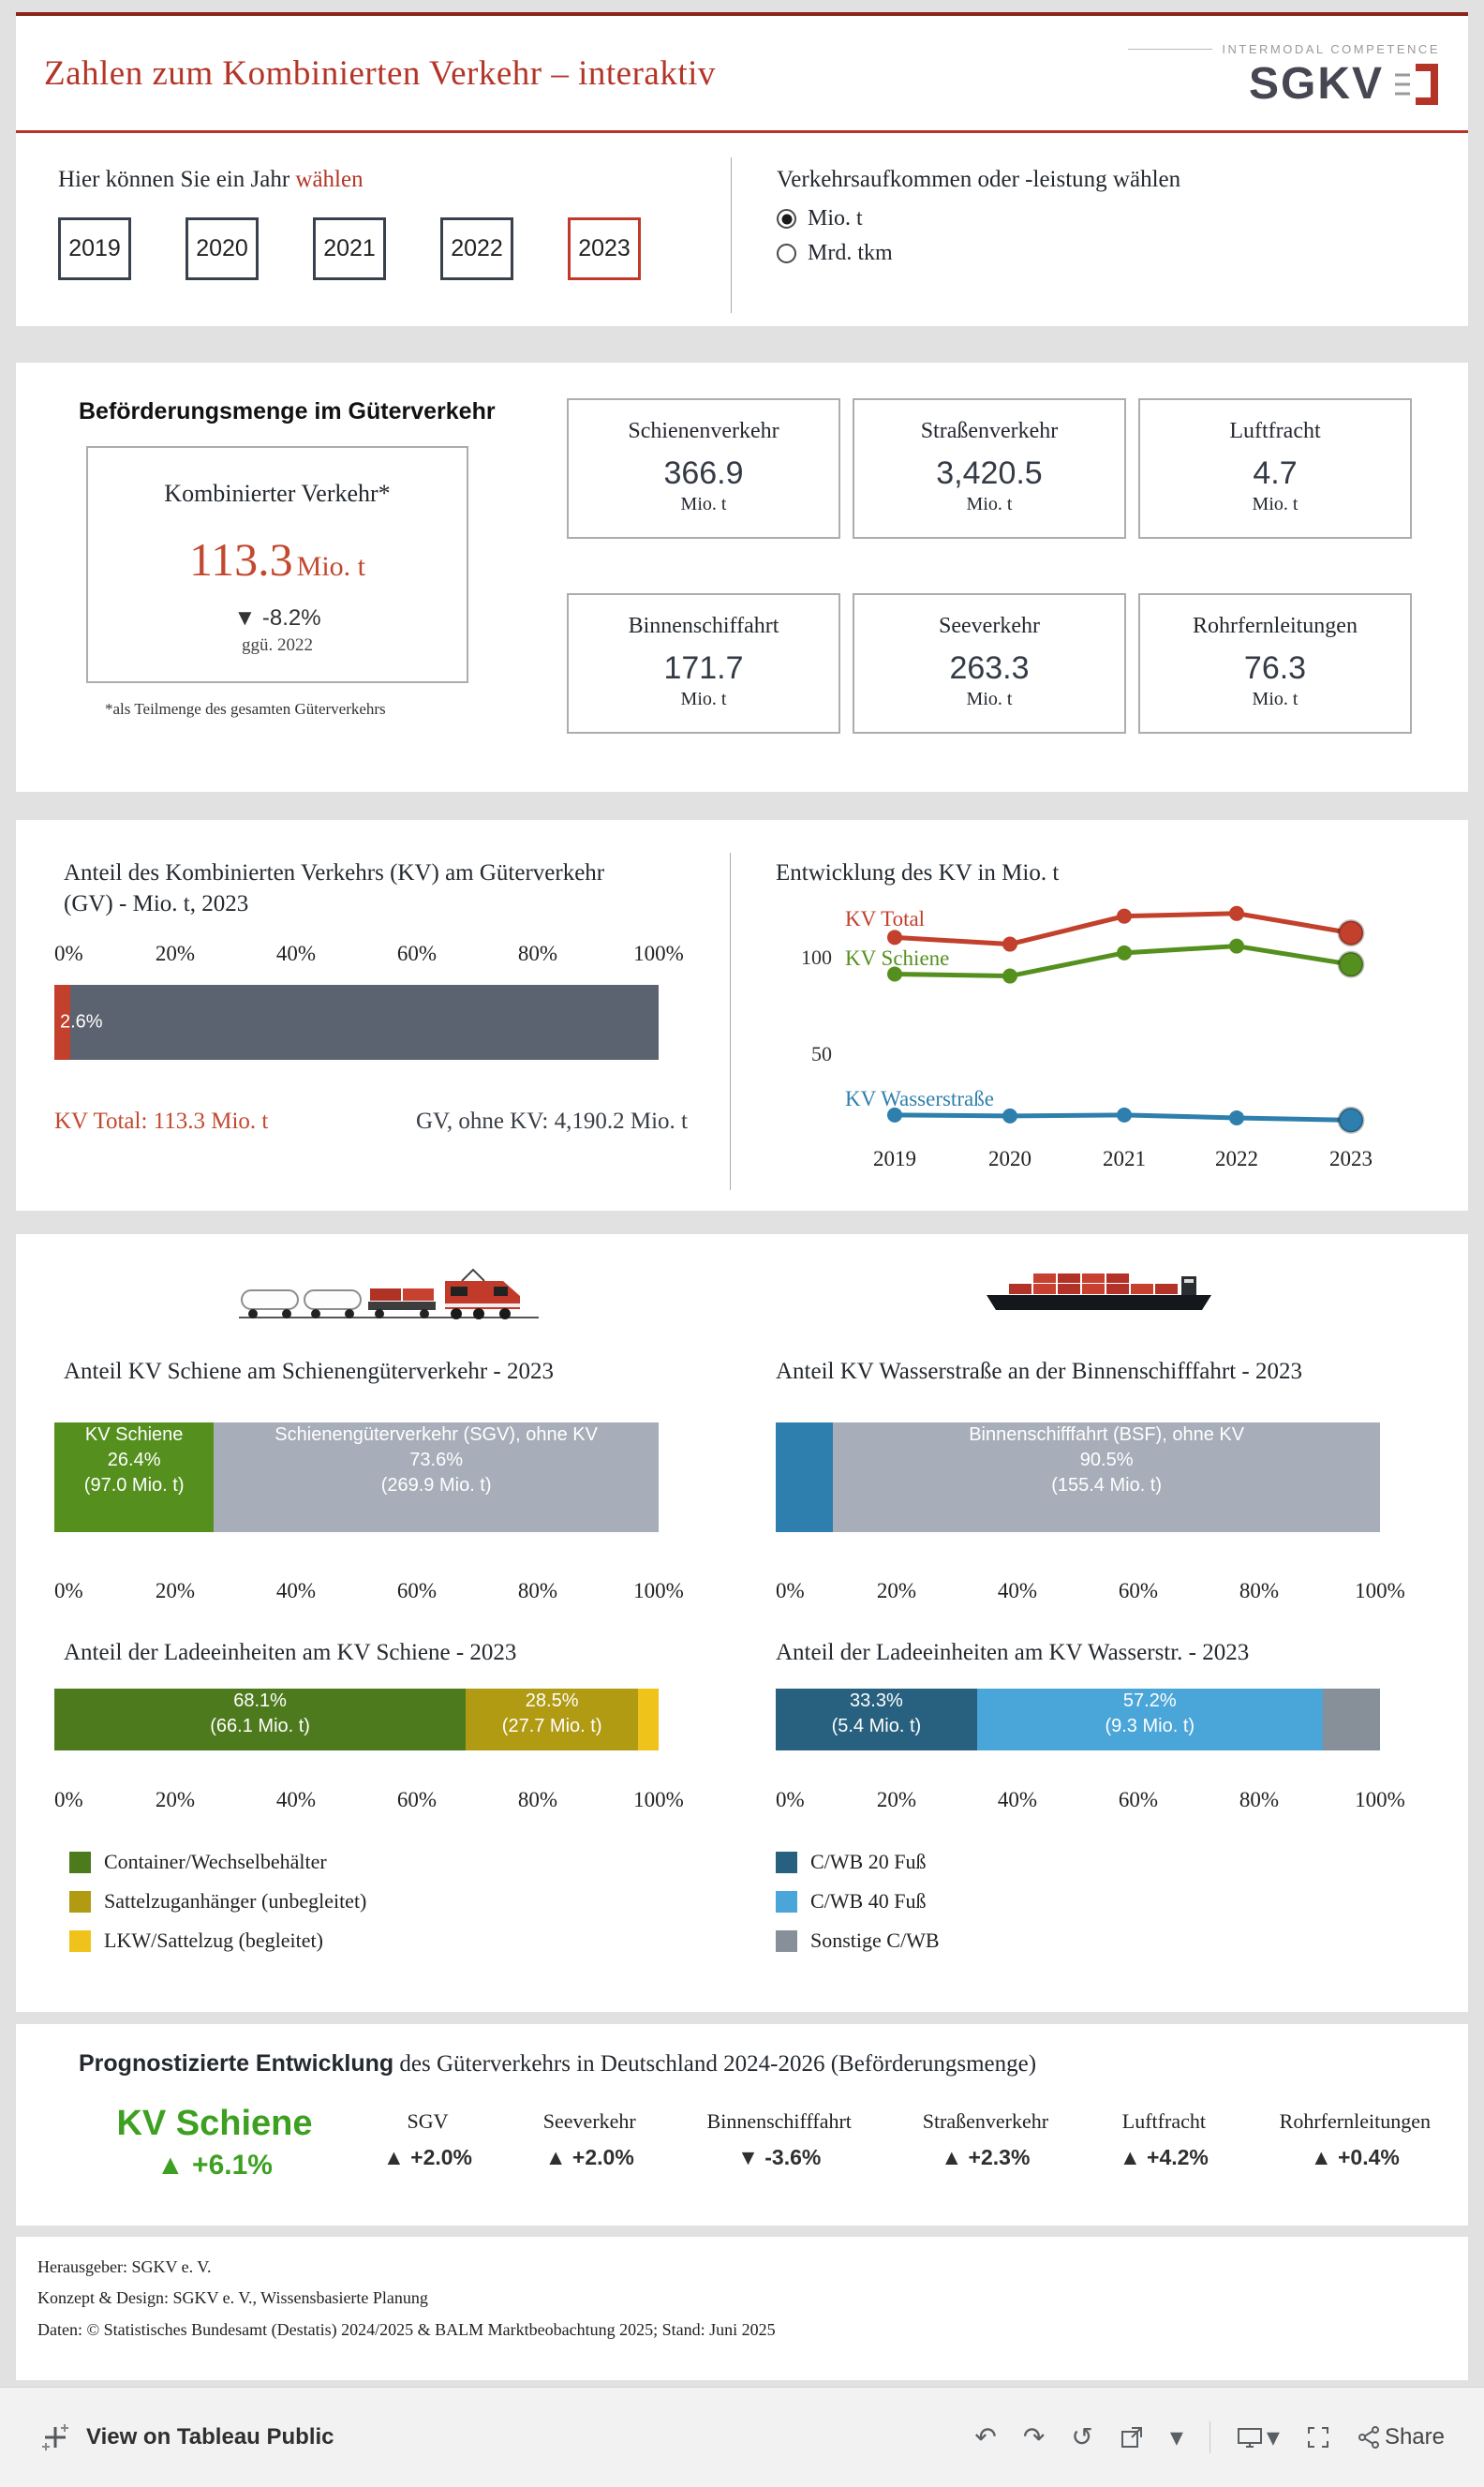  I want to click on redo-icon: ↷, so click(1034, 2436).